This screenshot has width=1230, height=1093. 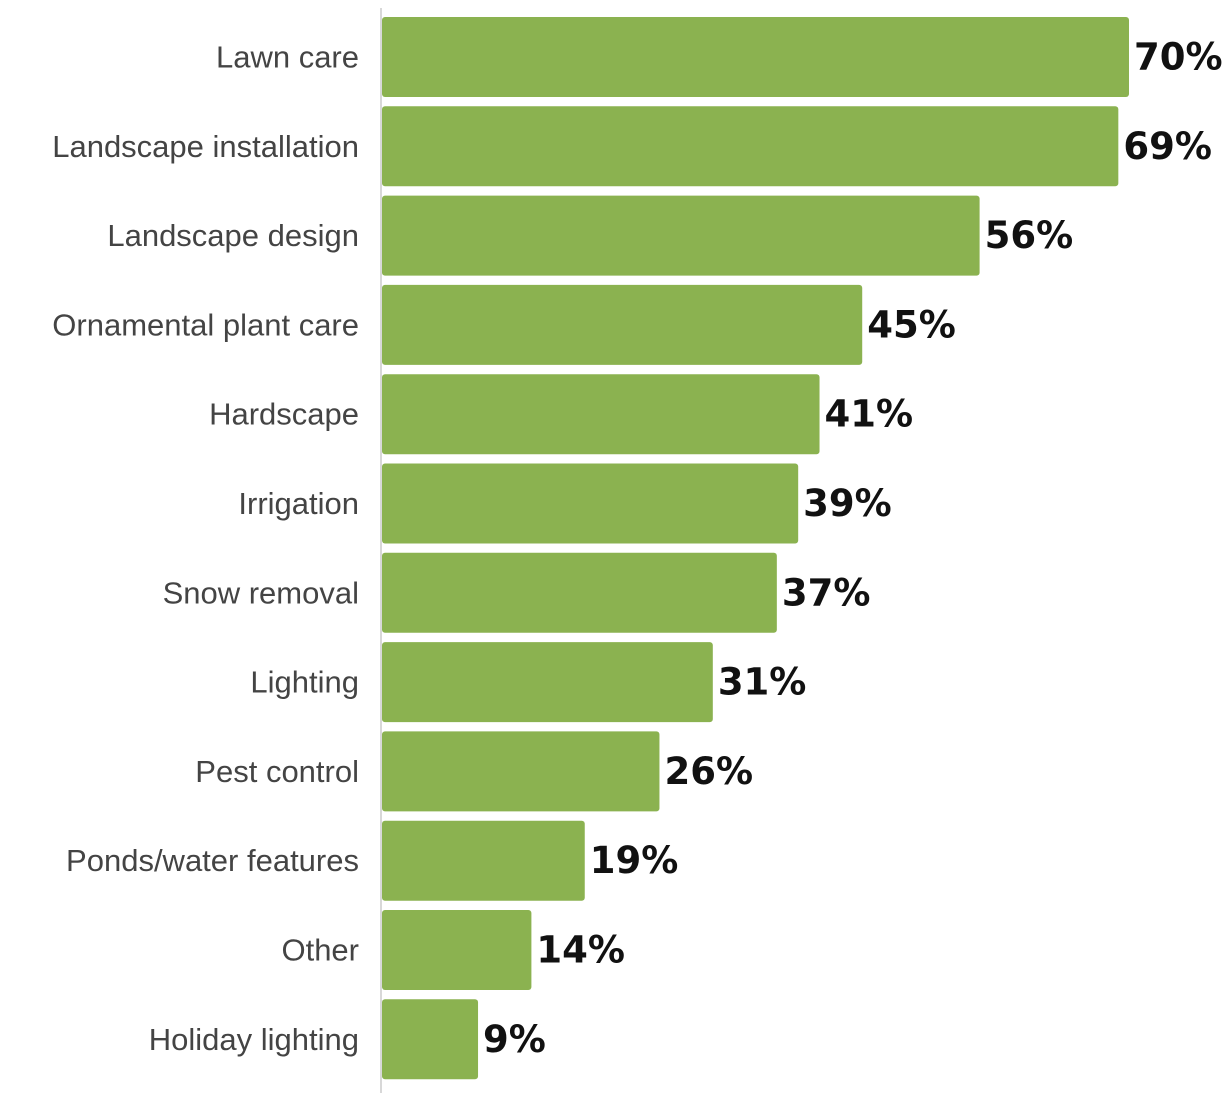 I want to click on category-label: Landscape installation, so click(x=205, y=146).